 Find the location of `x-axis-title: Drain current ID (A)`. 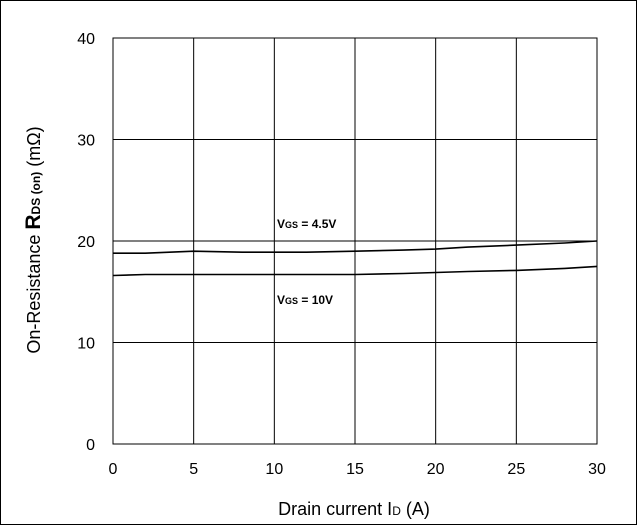

x-axis-title: Drain current ID (A) is located at coordinates (354, 509).